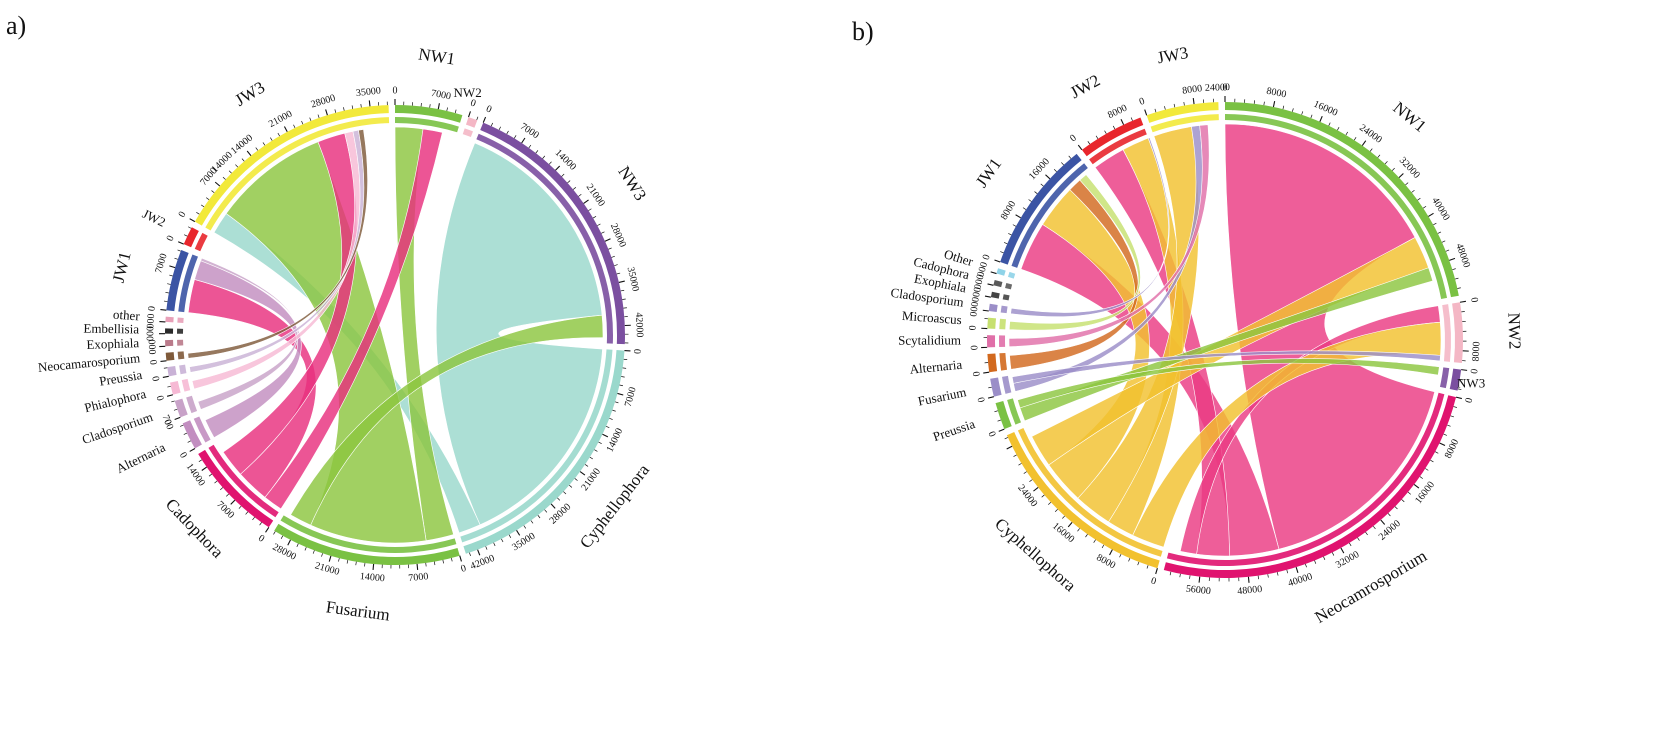 The height and width of the screenshot is (756, 1654). I want to click on sector-arc-cyphellophora, so click(544, 452).